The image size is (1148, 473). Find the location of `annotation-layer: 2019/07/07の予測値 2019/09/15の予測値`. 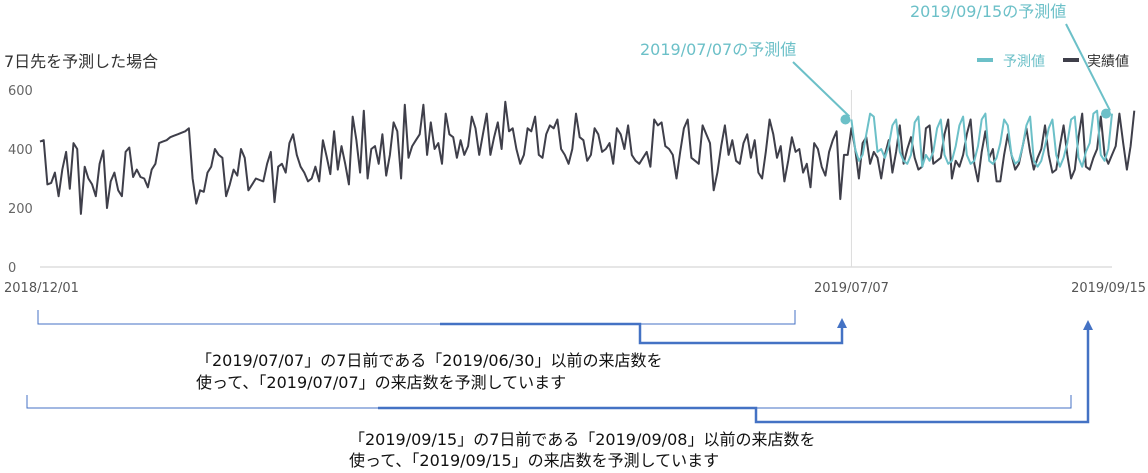

annotation-layer: 2019/07/07の予測値 2019/09/15の予測値 is located at coordinates (875, 63).